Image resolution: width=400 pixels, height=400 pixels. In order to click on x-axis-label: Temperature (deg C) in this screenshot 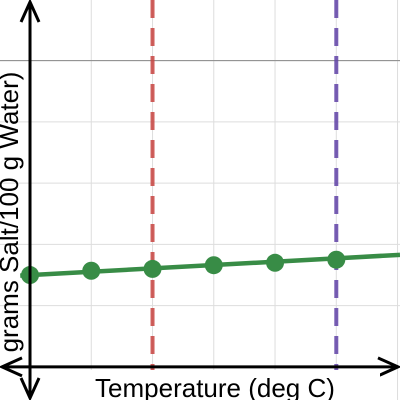, I will do `click(215, 386)`.